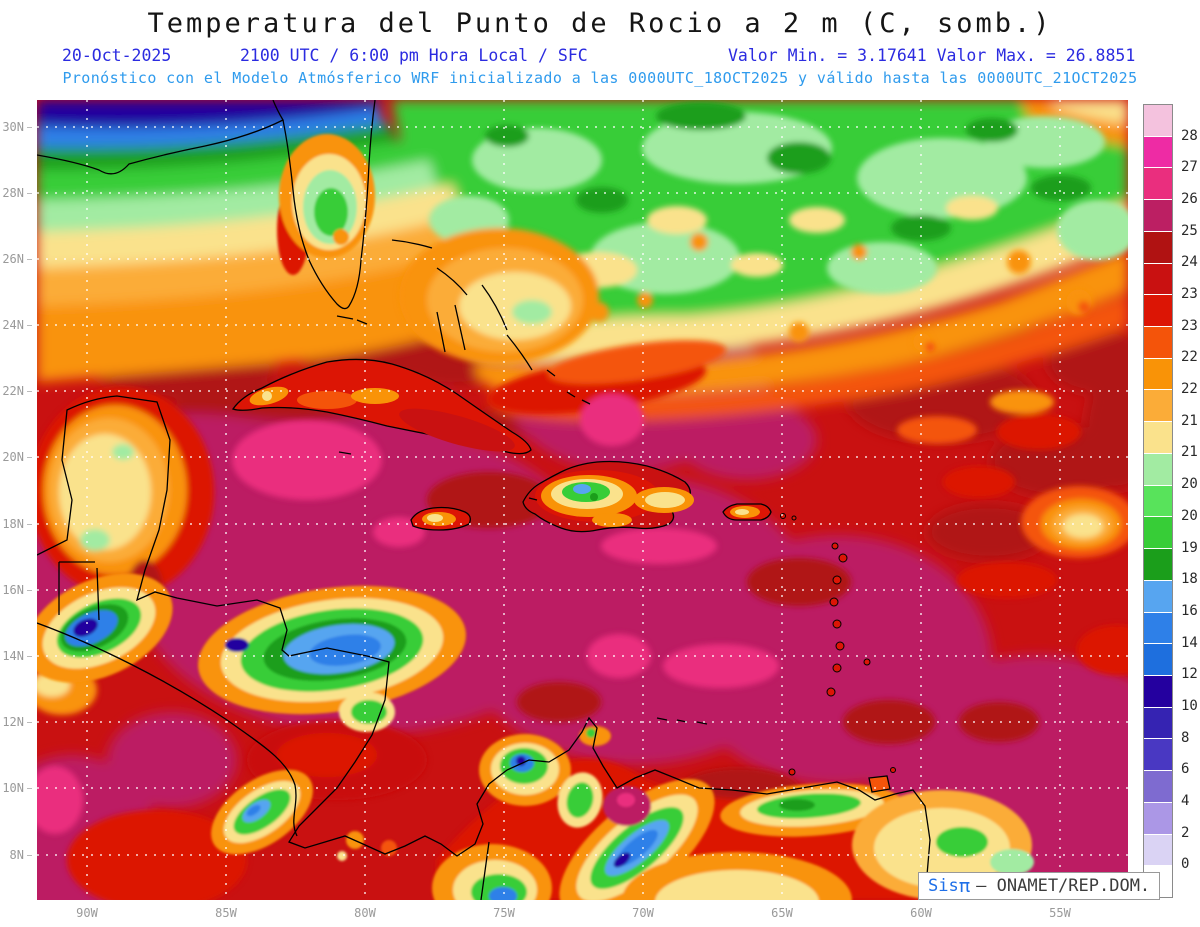 This screenshot has width=1200, height=927. What do you see at coordinates (1063, 886) in the screenshot?
I see `watermark-org: – ONAMET/REP.DOM.` at bounding box center [1063, 886].